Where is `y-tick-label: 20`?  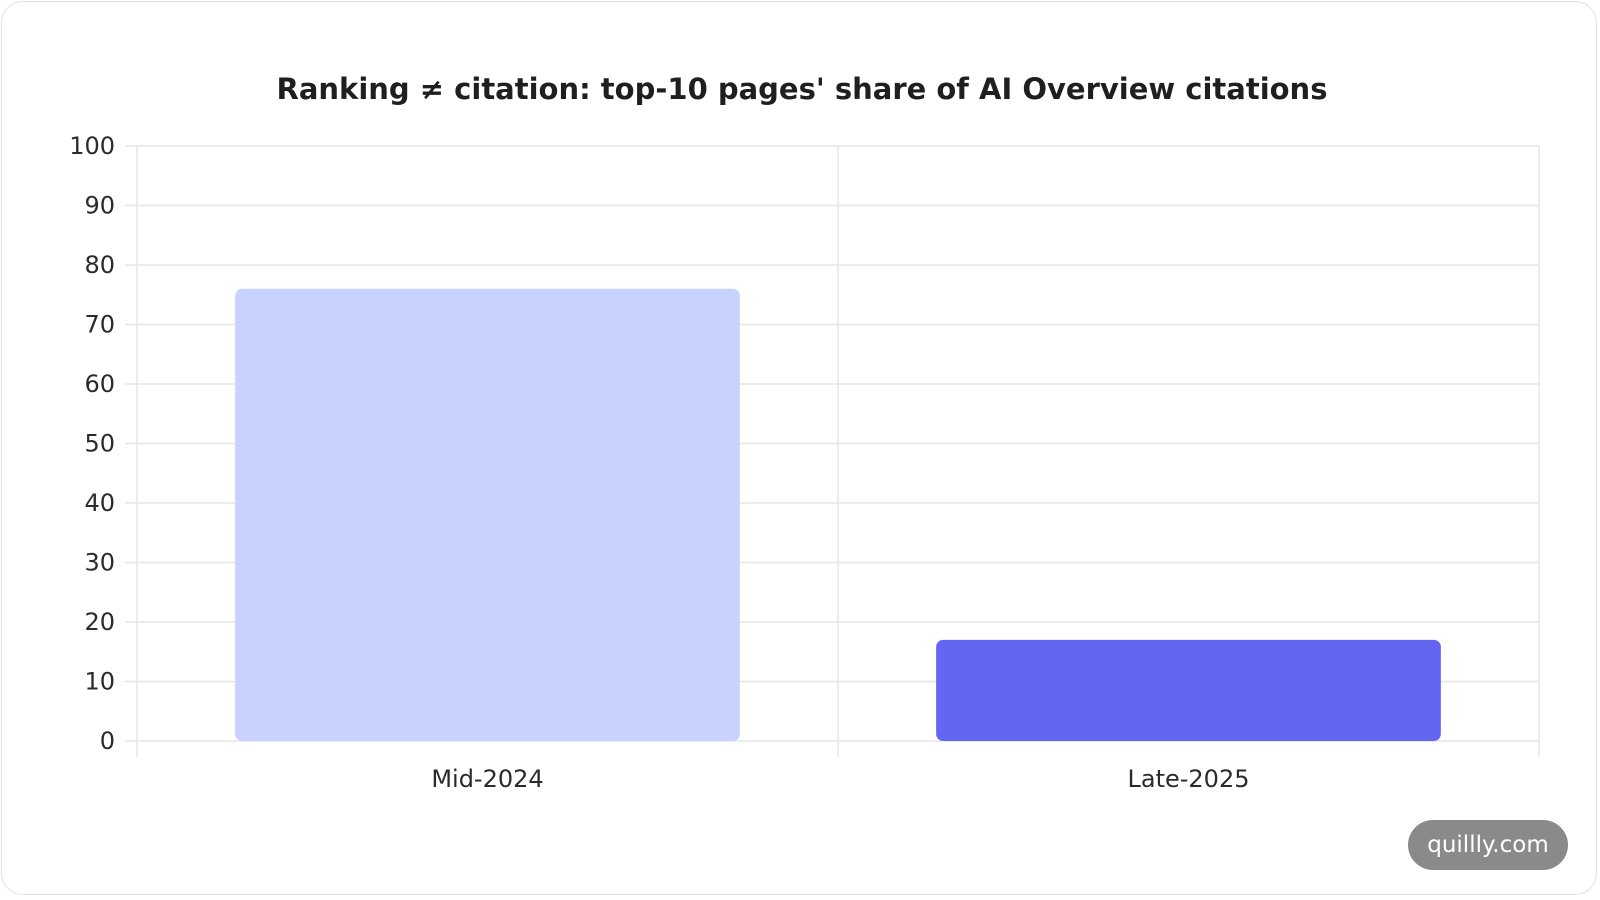 y-tick-label: 20 is located at coordinates (99, 622).